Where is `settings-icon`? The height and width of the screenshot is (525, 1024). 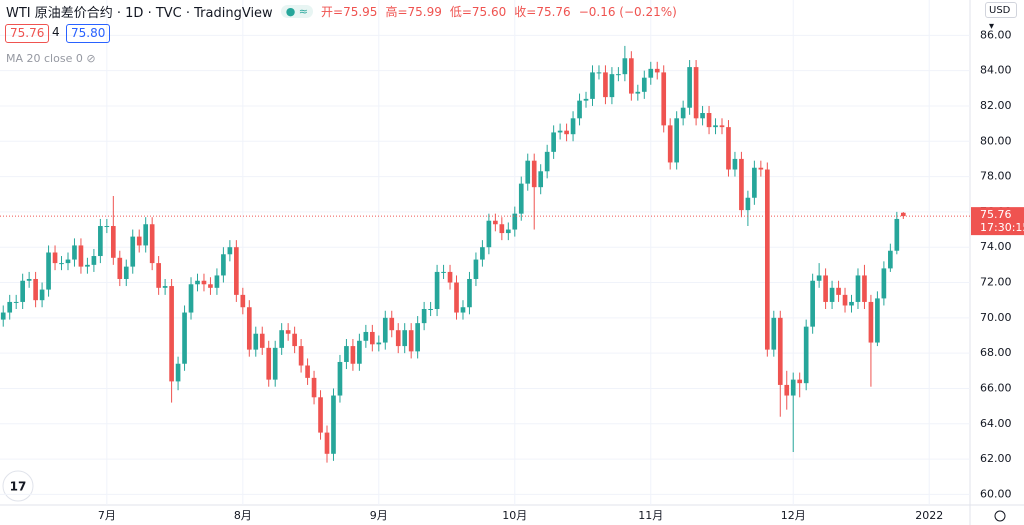
settings-icon is located at coordinates (1000, 516).